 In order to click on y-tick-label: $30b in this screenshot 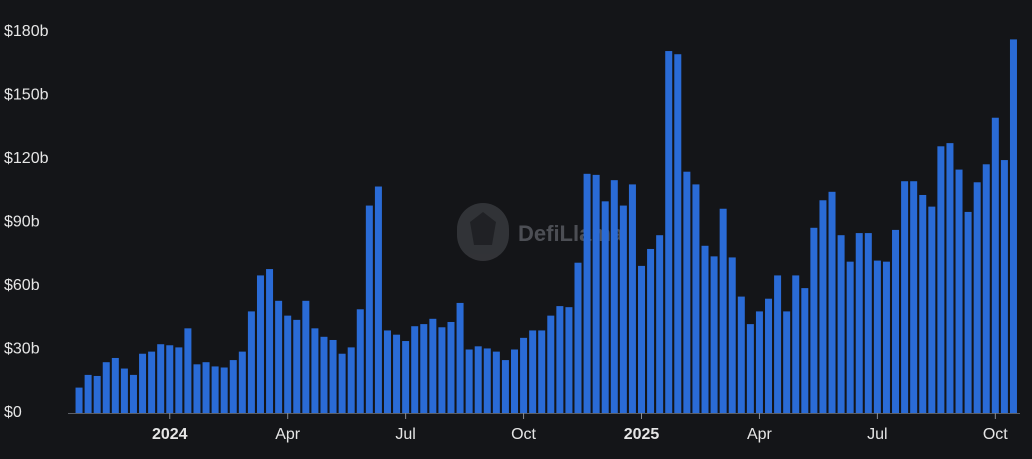, I will do `click(22, 349)`.